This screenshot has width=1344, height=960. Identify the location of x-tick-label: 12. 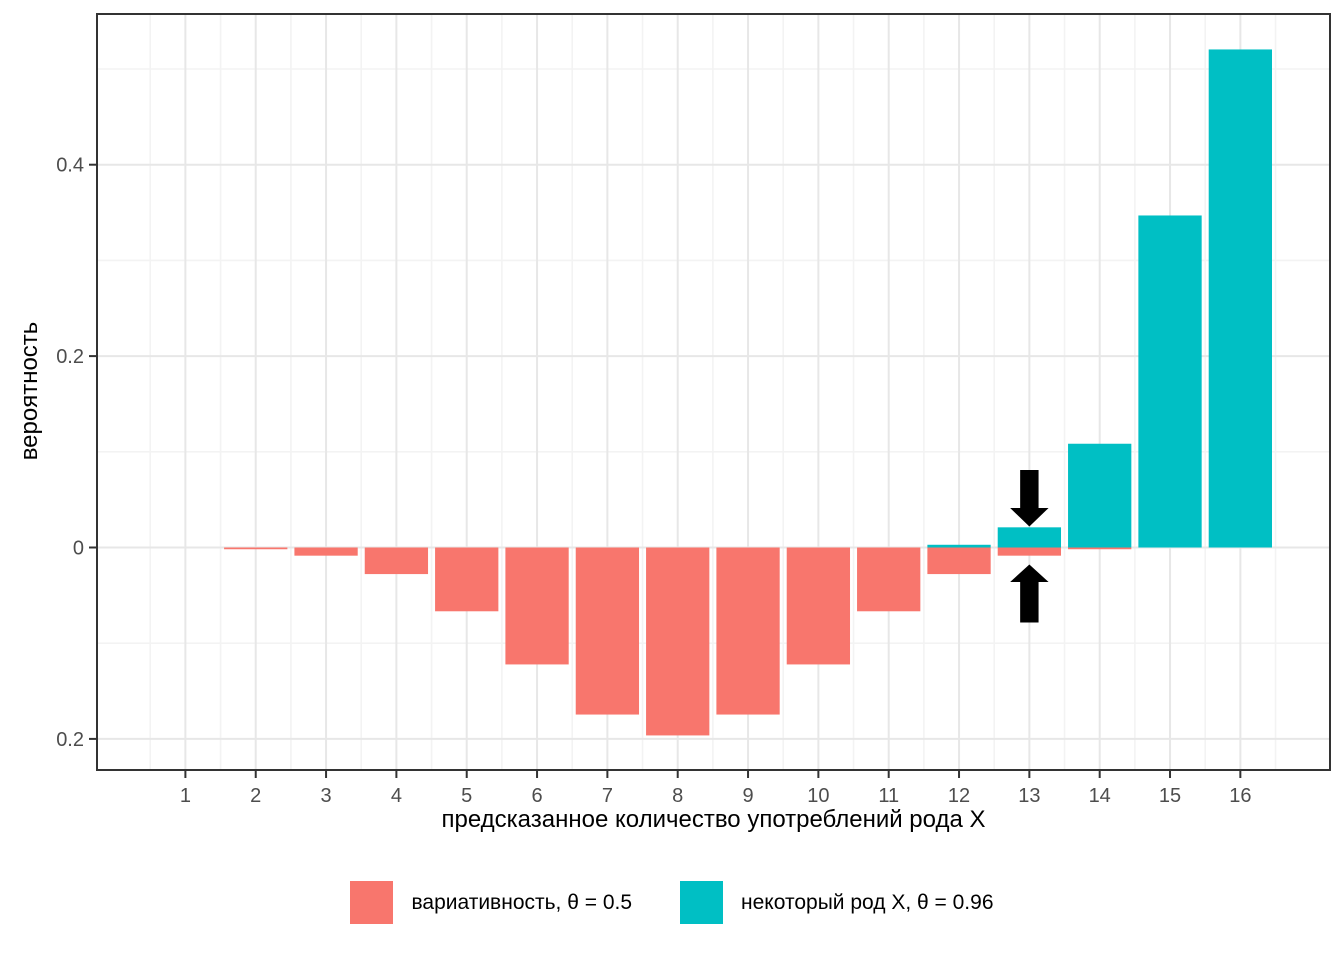
(959, 796).